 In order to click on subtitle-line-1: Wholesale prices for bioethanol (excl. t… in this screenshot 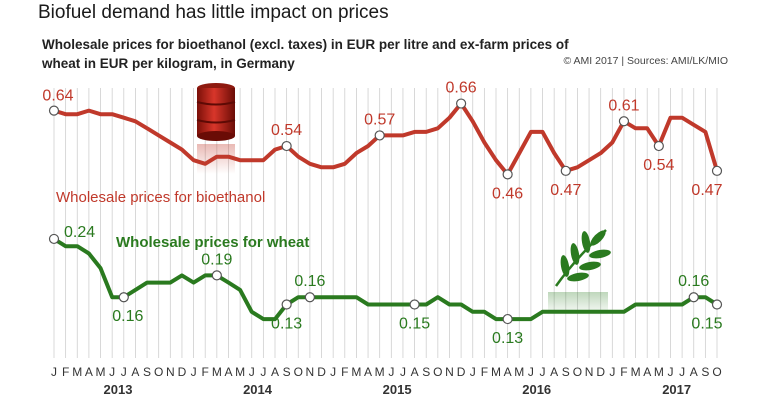, I will do `click(305, 44)`.